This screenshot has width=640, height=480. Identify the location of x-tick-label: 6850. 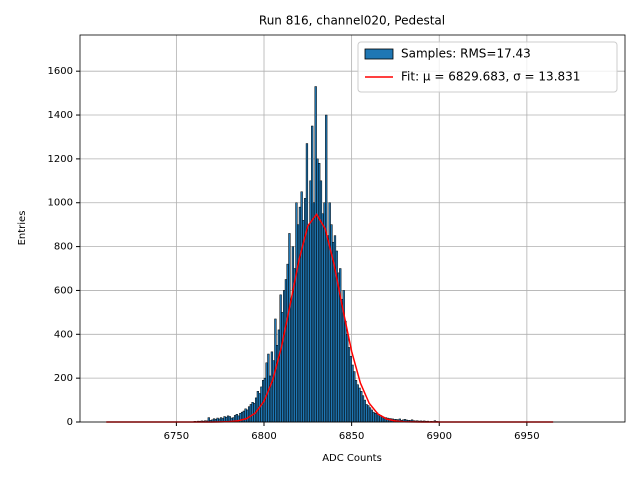
(351, 436).